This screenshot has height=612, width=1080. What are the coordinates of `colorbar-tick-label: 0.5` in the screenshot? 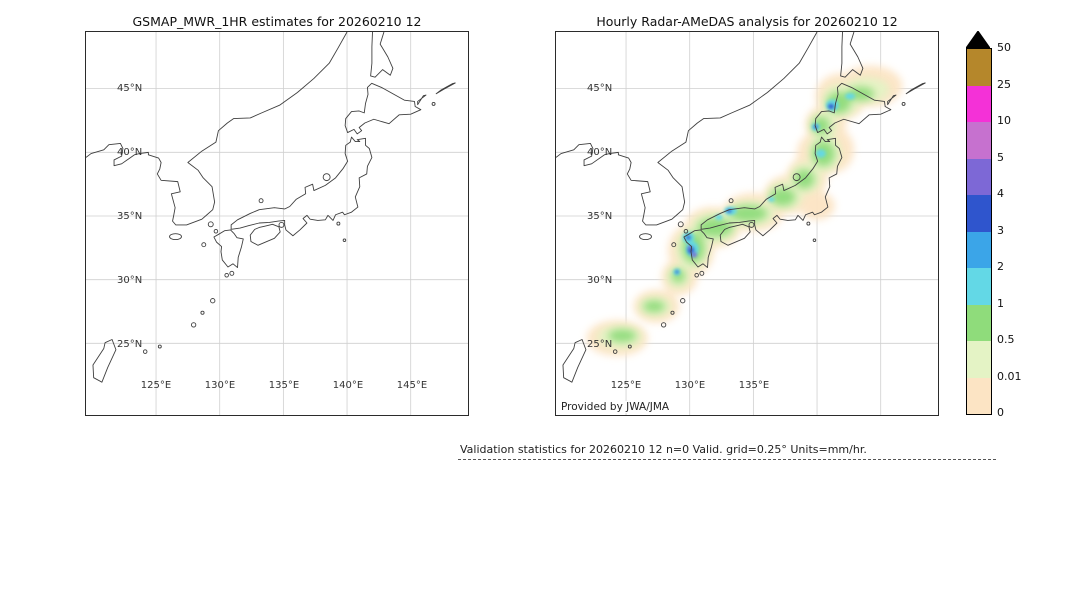 It's located at (1006, 339).